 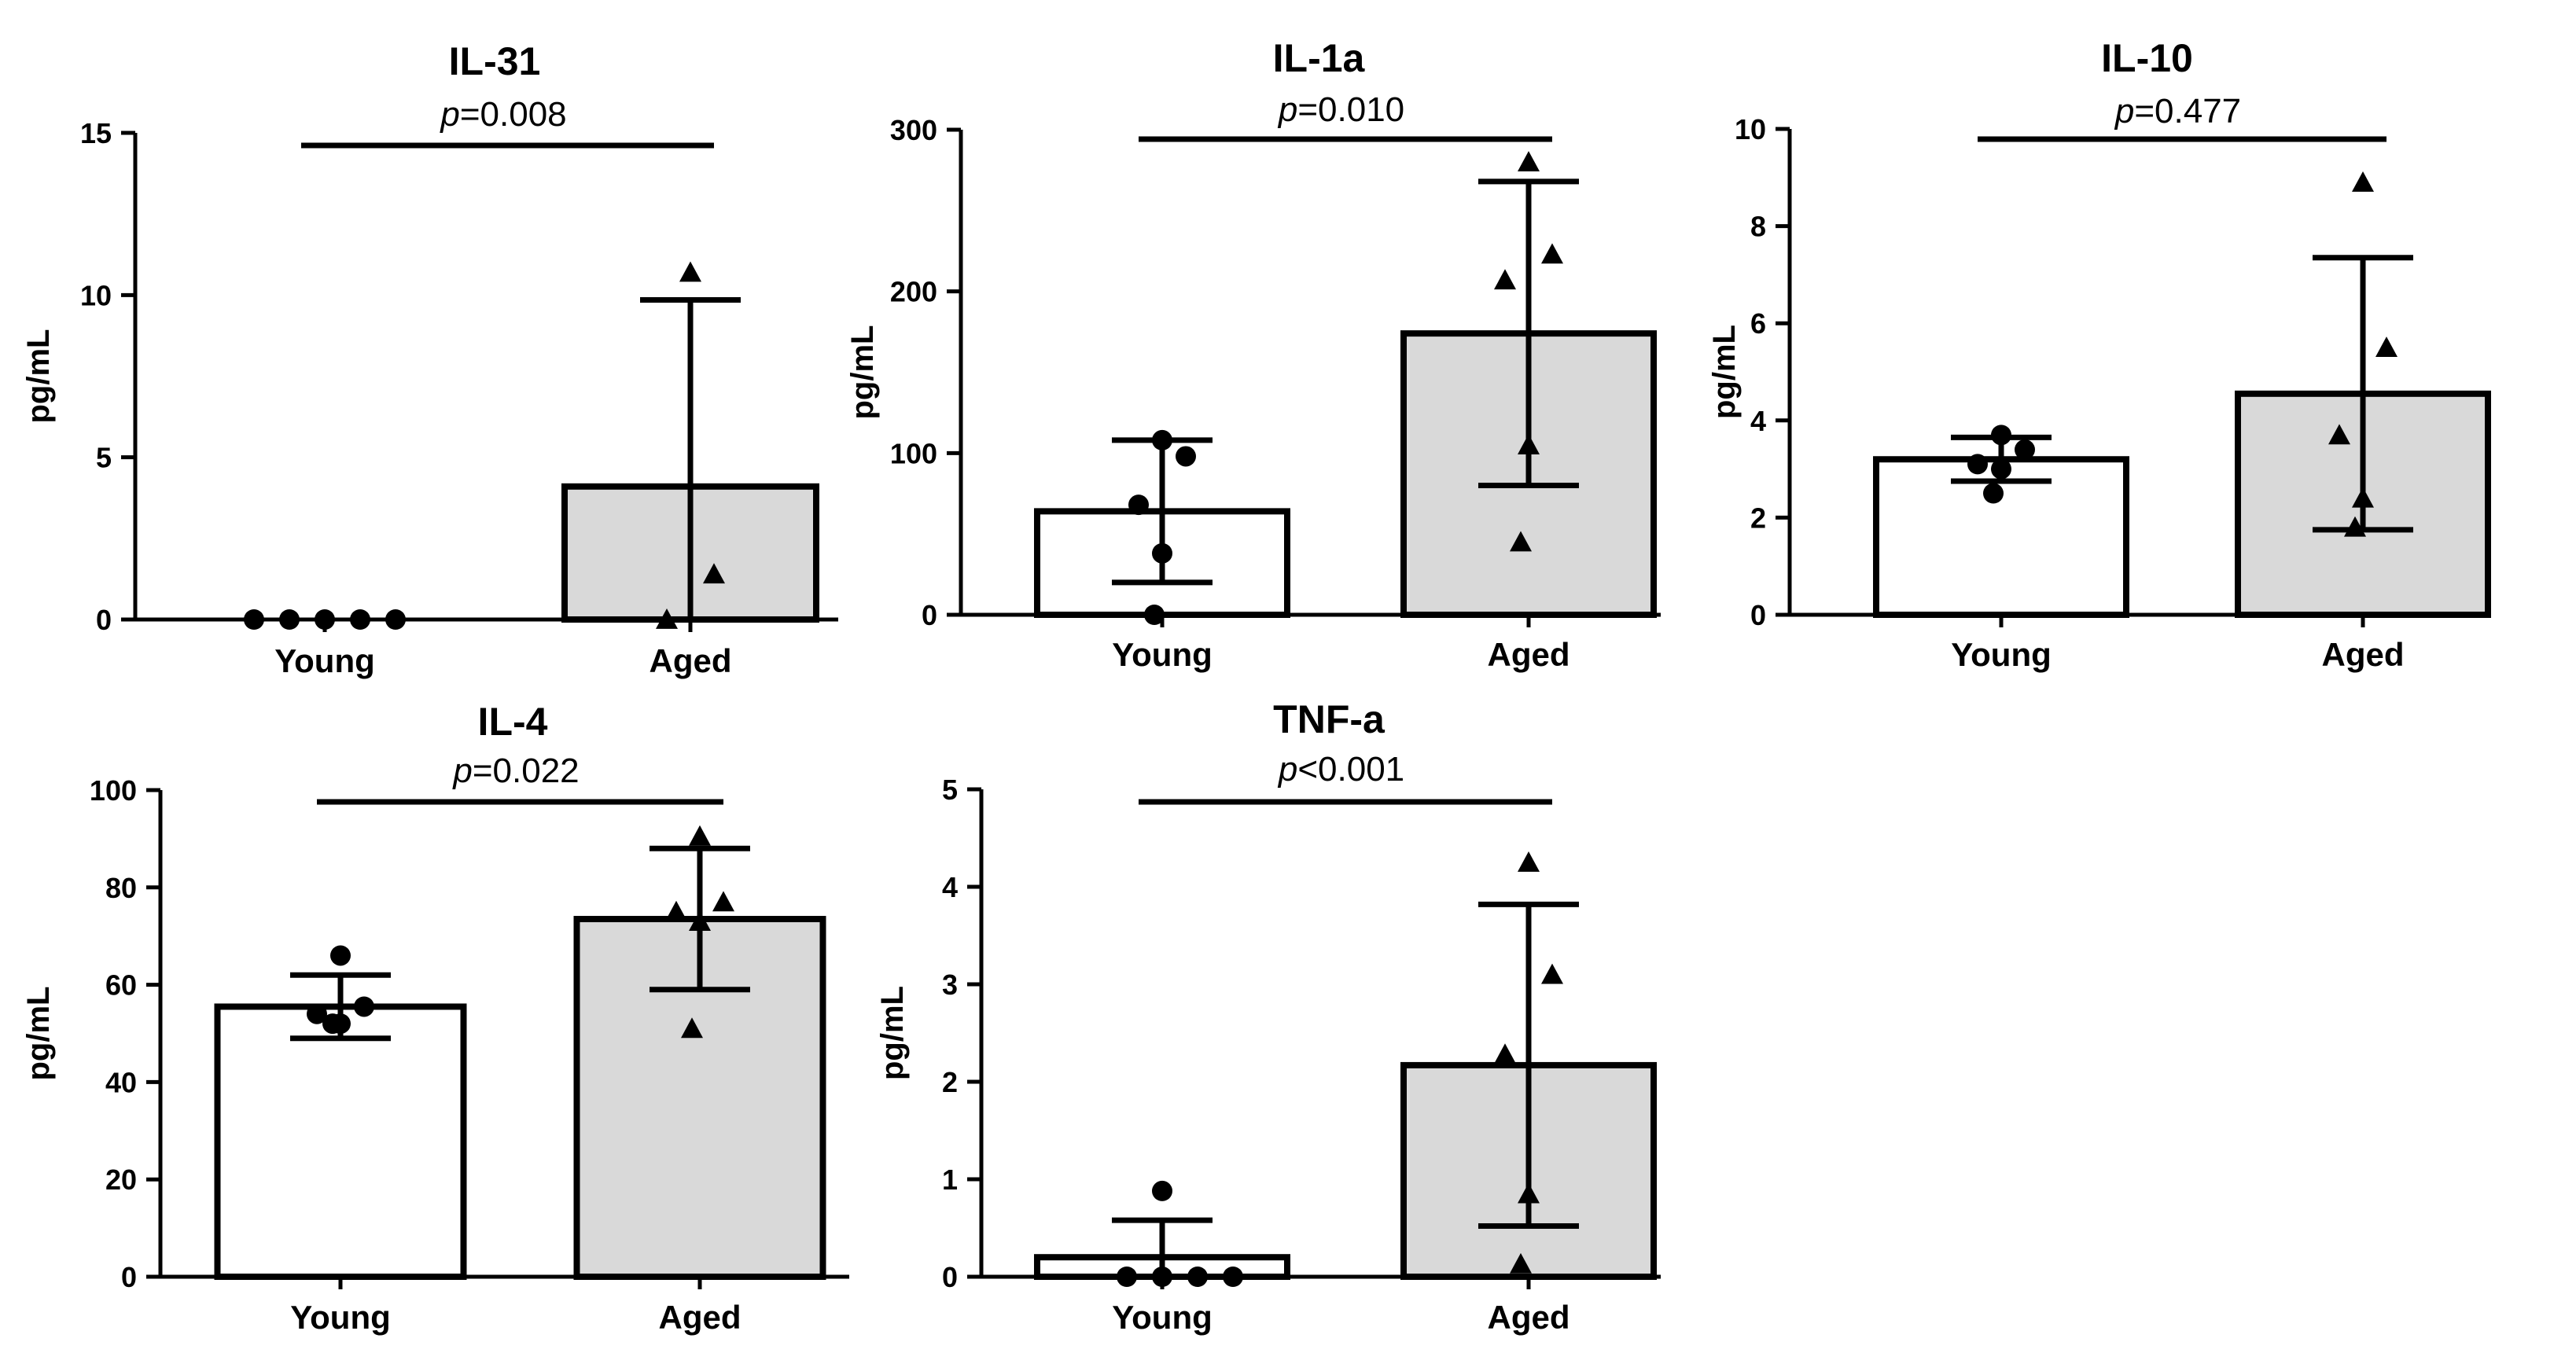 I want to click on p-value-label: p=0.010, so click(x=1340, y=109).